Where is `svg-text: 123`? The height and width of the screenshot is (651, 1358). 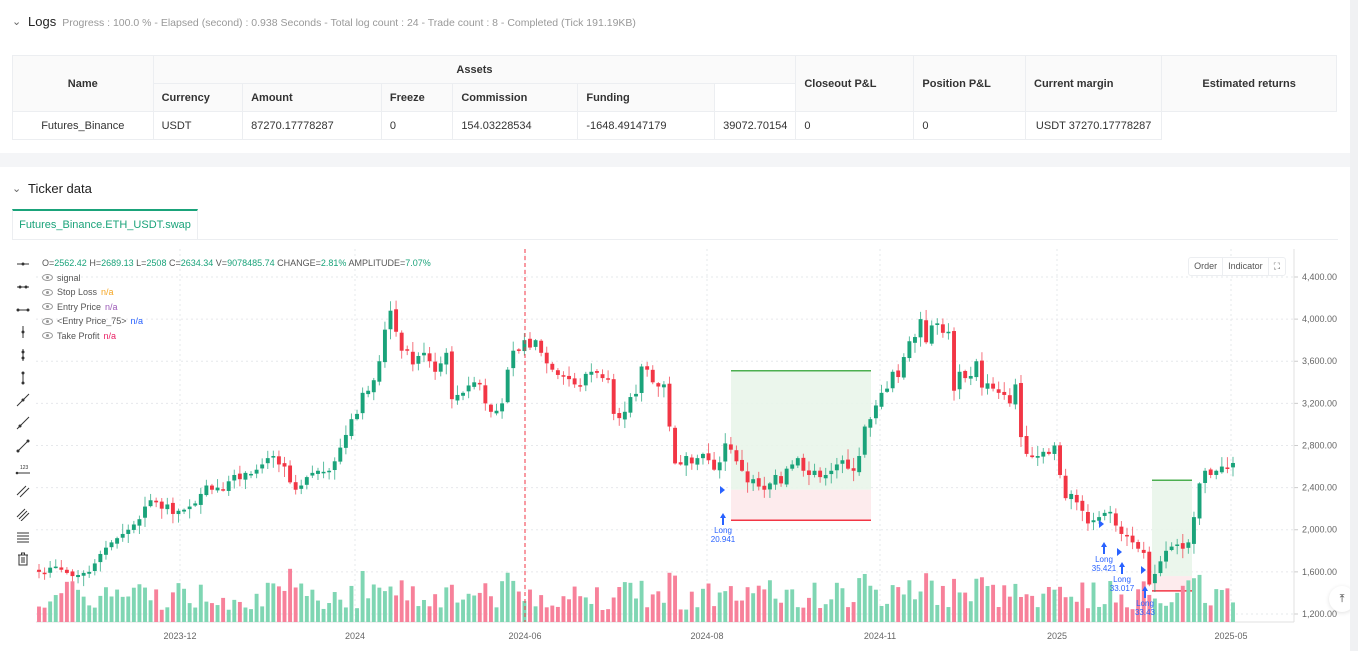 svg-text: 123 is located at coordinates (24, 468).